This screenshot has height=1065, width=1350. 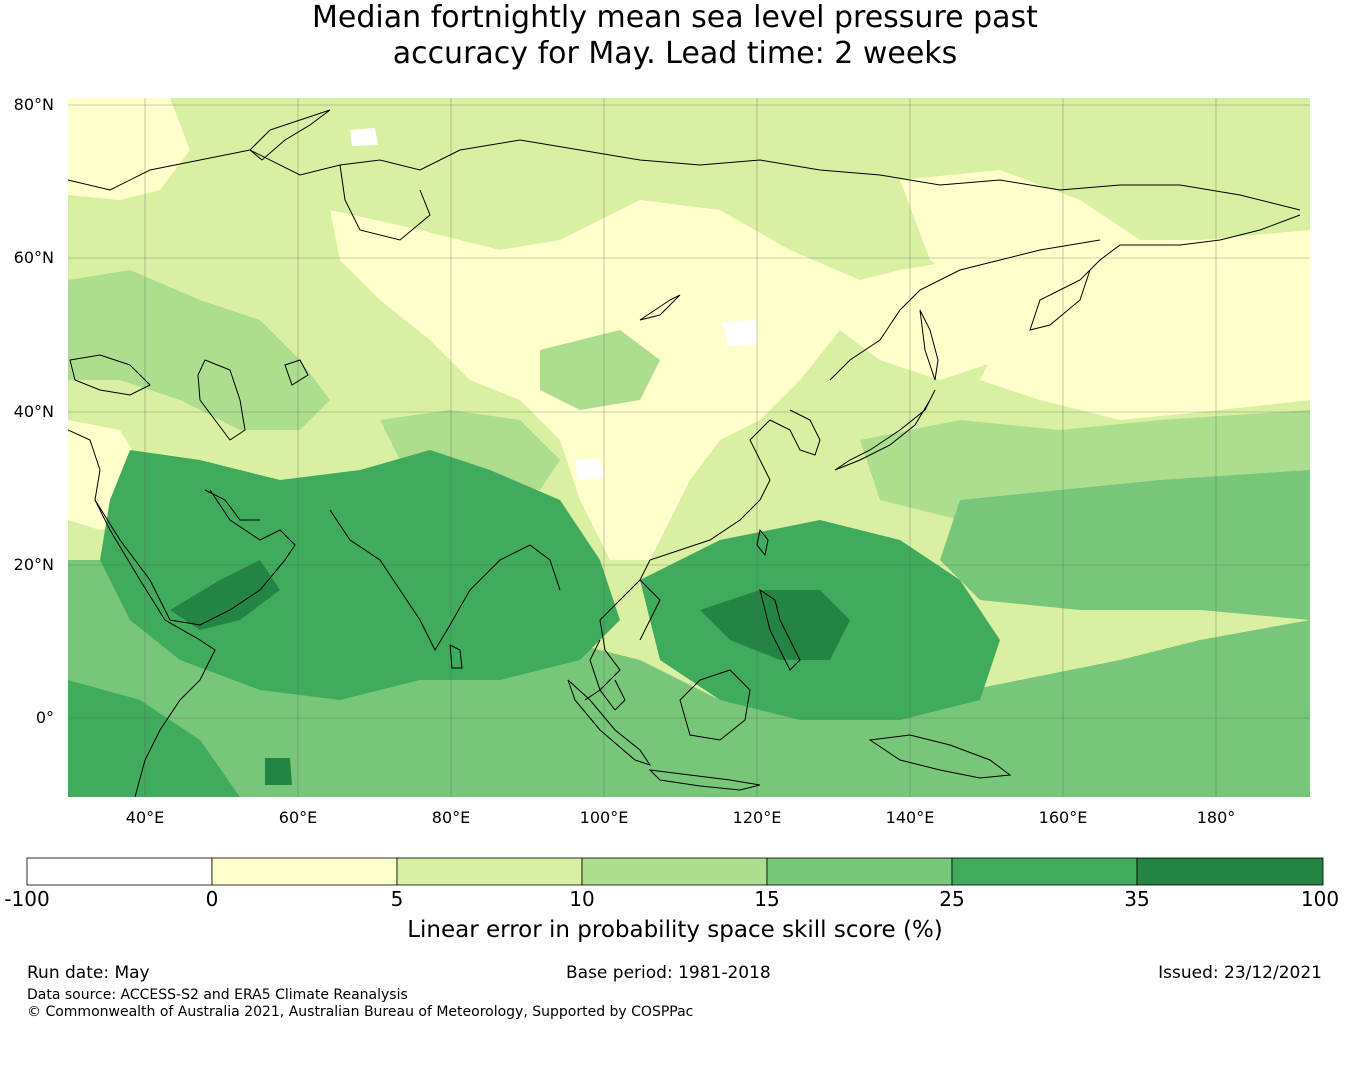 I want to click on lon-label-80e: 80°E, so click(x=451, y=817).